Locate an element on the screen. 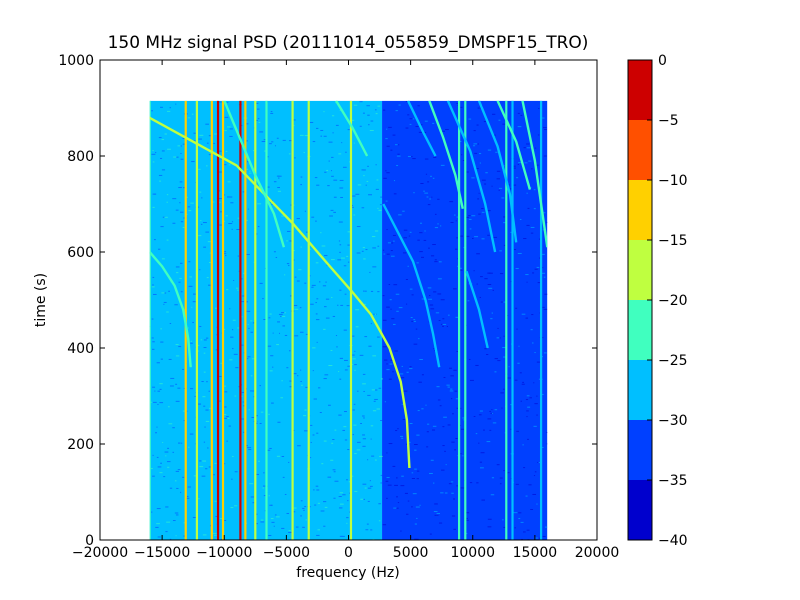 The height and width of the screenshot is (600, 800). y-axis-title: time (s) is located at coordinates (41, 300).